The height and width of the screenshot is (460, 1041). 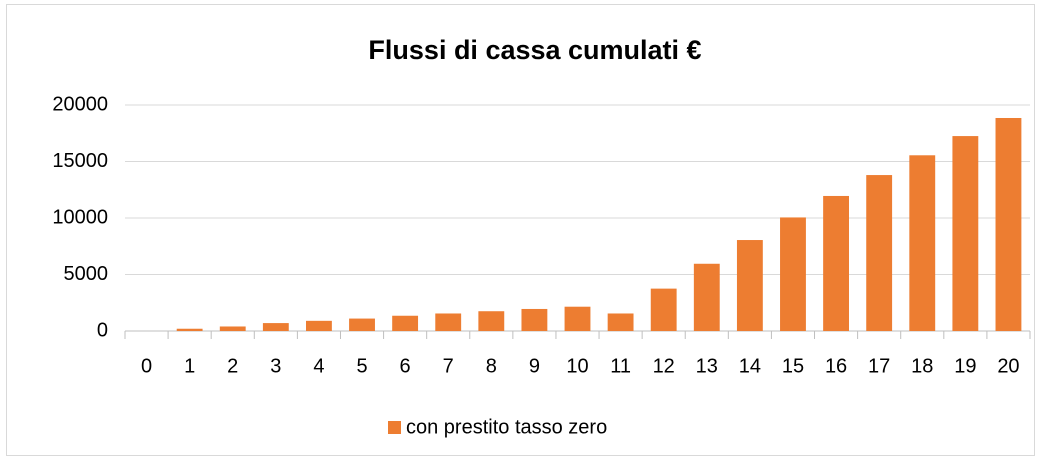 I want to click on y-tick-label: 10000, so click(x=80, y=217).